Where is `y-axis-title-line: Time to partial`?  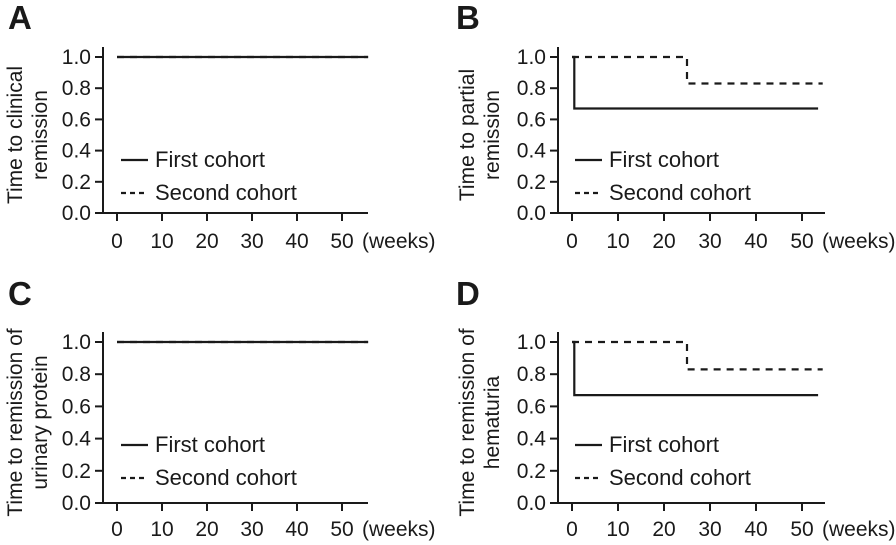
y-axis-title-line: Time to partial is located at coordinates (467, 135).